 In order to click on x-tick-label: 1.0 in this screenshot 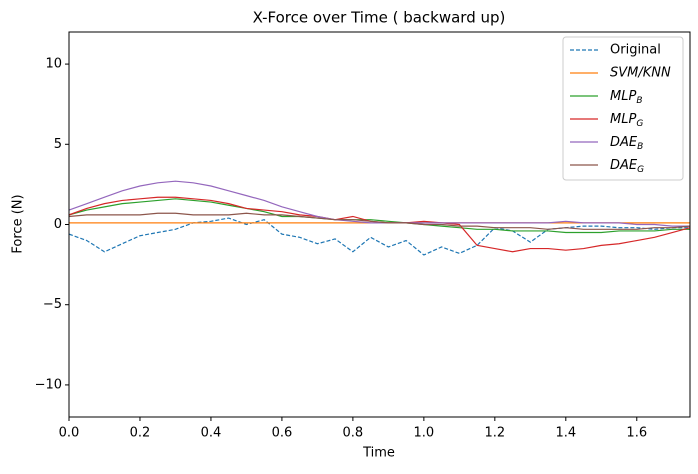, I will do `click(424, 433)`.